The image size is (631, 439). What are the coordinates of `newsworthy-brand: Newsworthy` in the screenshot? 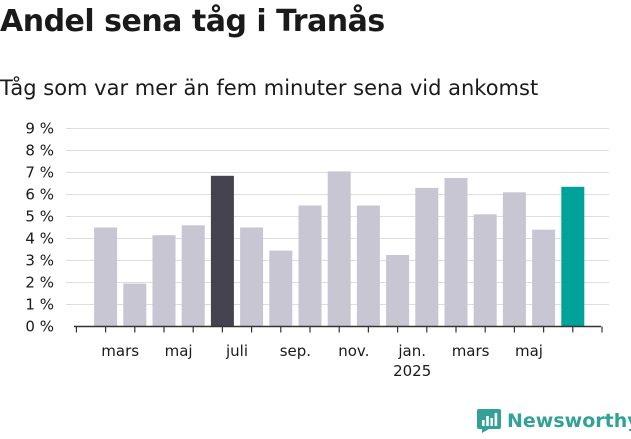 It's located at (553, 421).